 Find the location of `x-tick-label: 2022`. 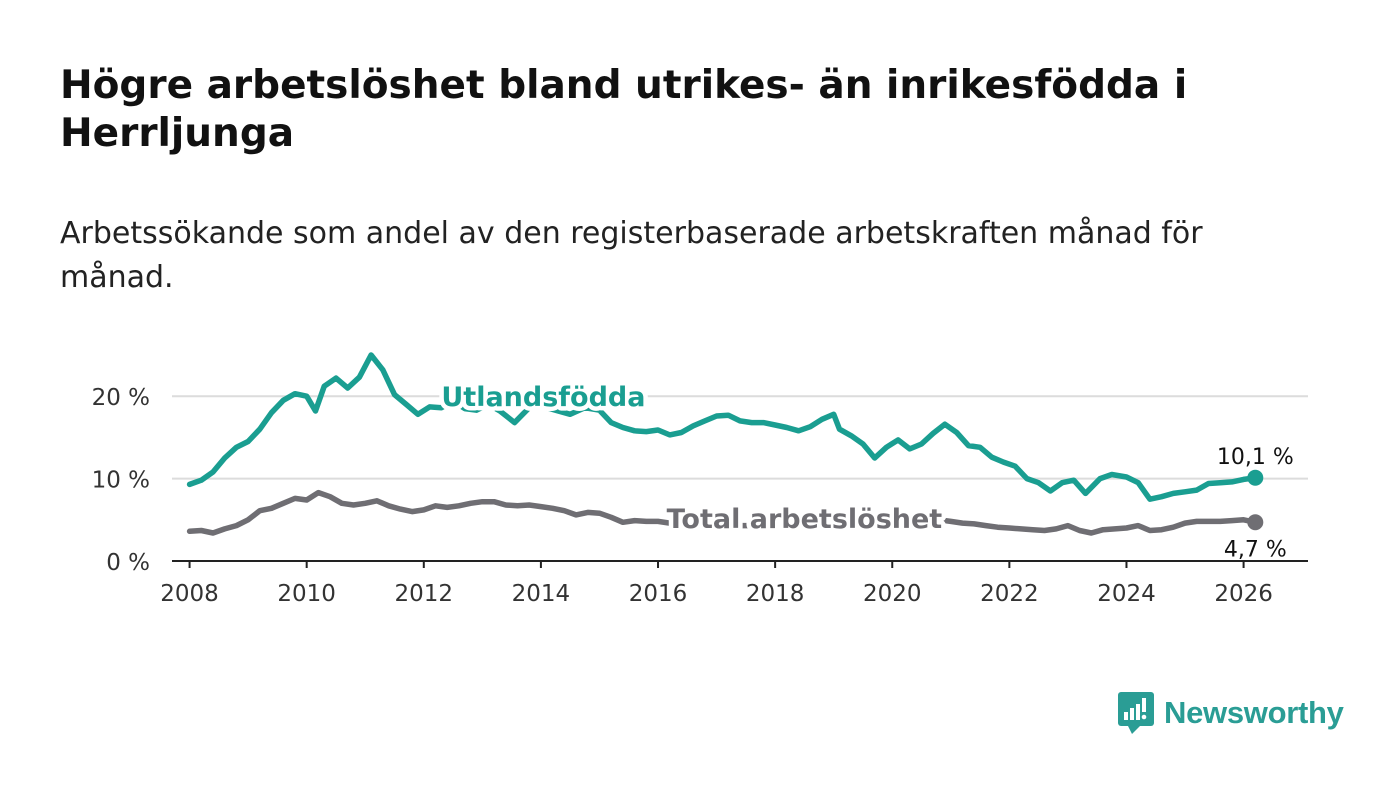

x-tick-label: 2022 is located at coordinates (1009, 594).